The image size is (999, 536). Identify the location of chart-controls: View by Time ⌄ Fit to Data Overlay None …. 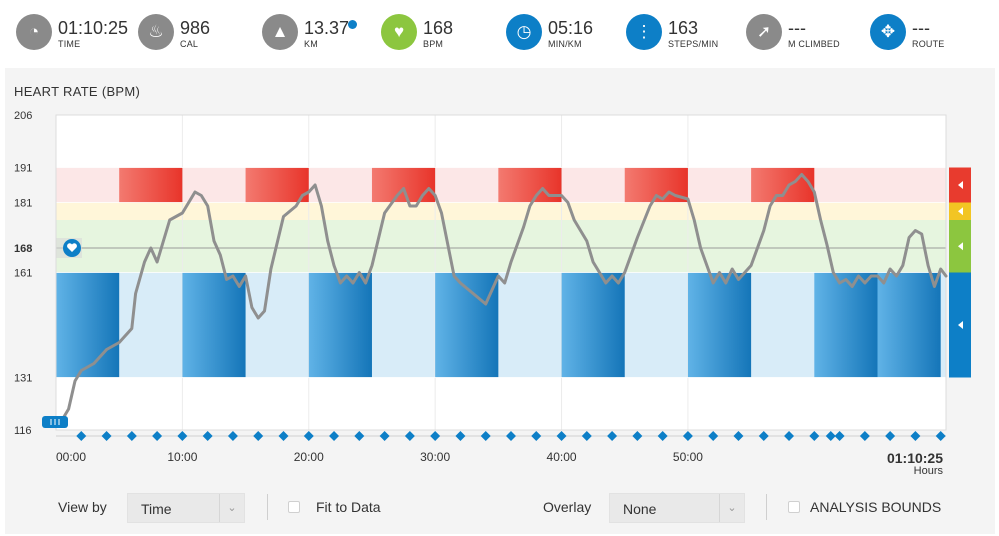
(499, 508).